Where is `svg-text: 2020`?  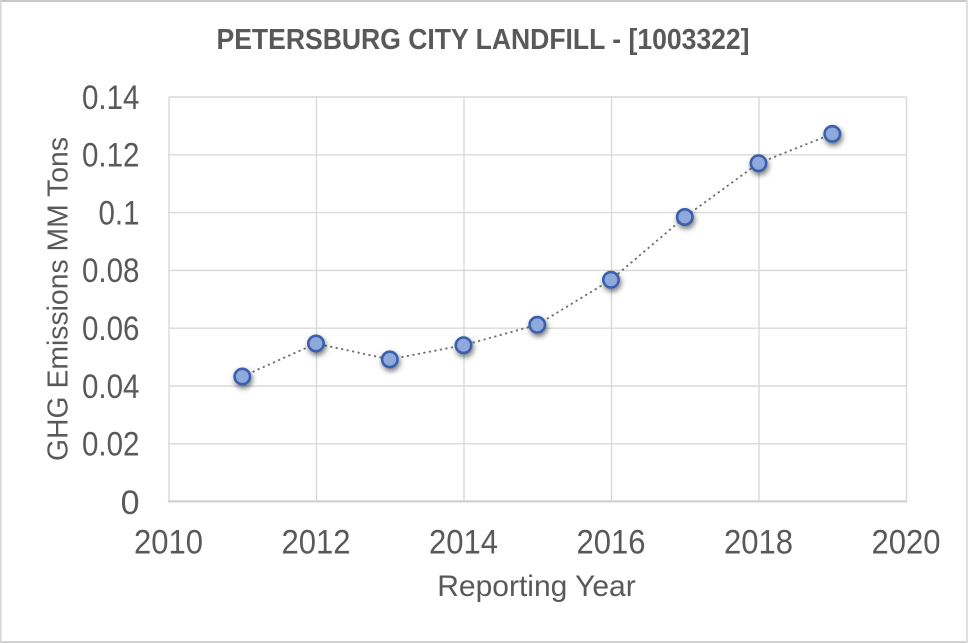 svg-text: 2020 is located at coordinates (906, 543).